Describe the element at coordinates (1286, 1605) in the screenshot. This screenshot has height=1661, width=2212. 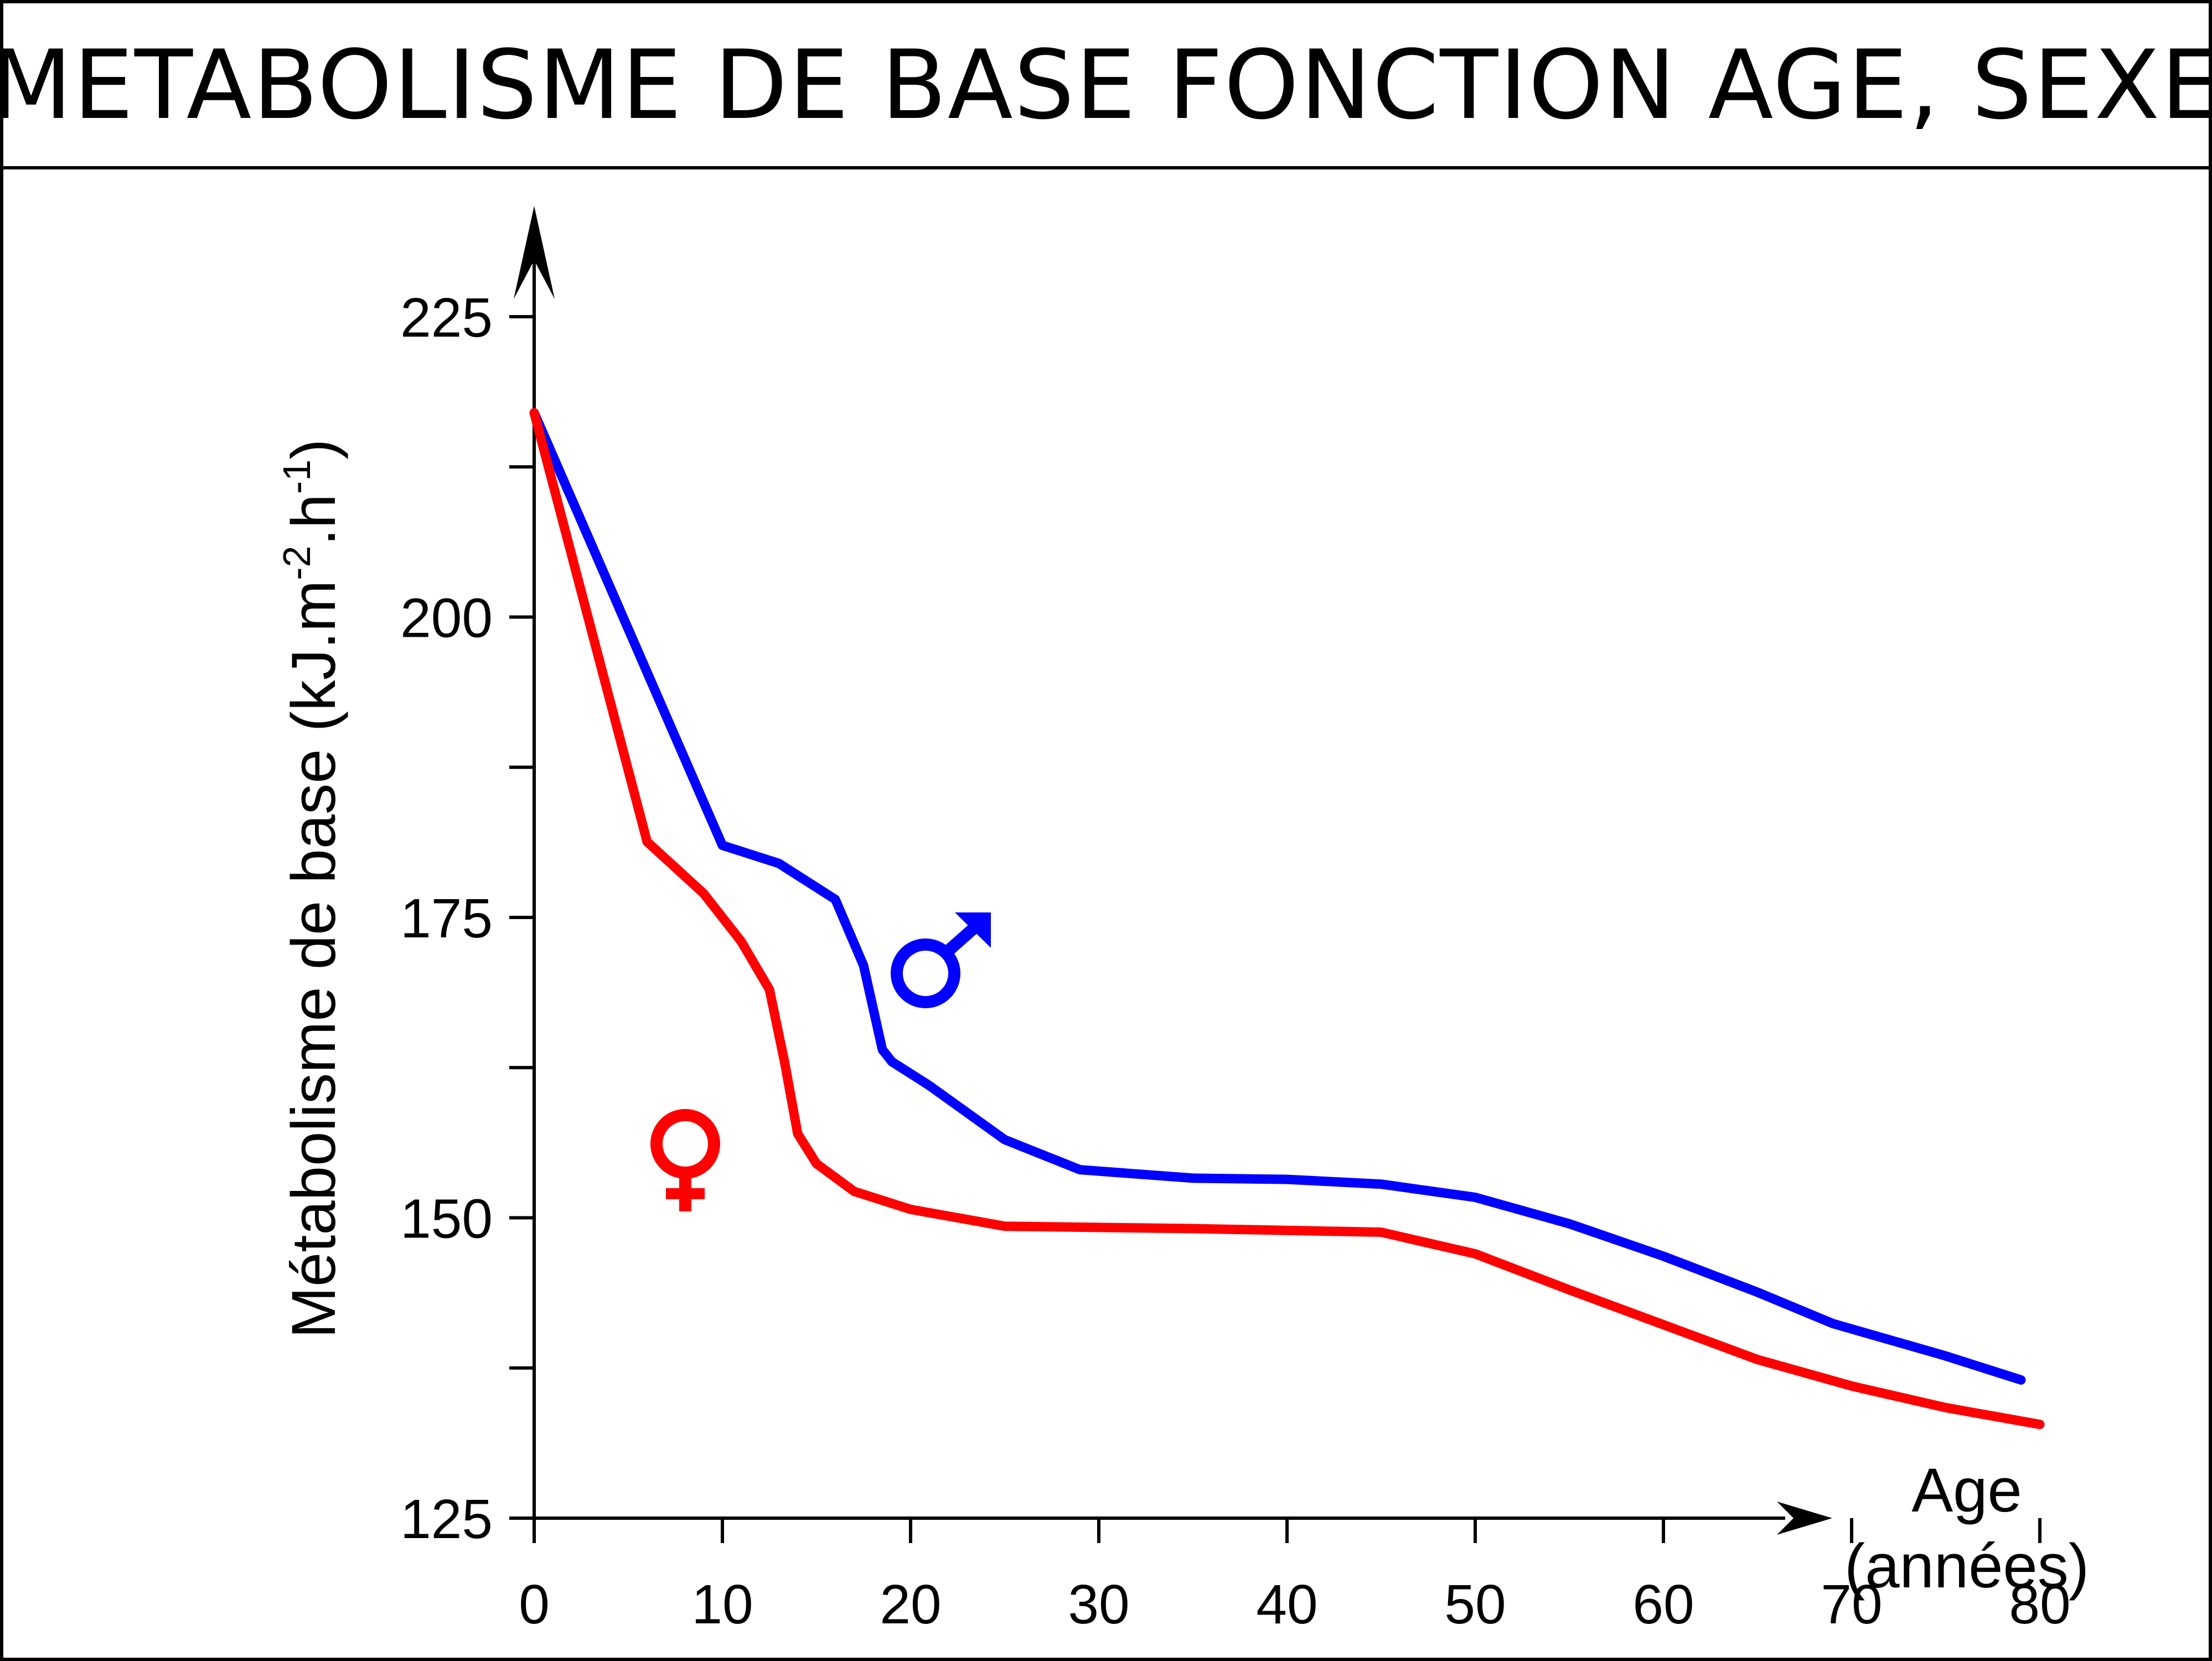
I see `x-tick-label: 40` at that location.